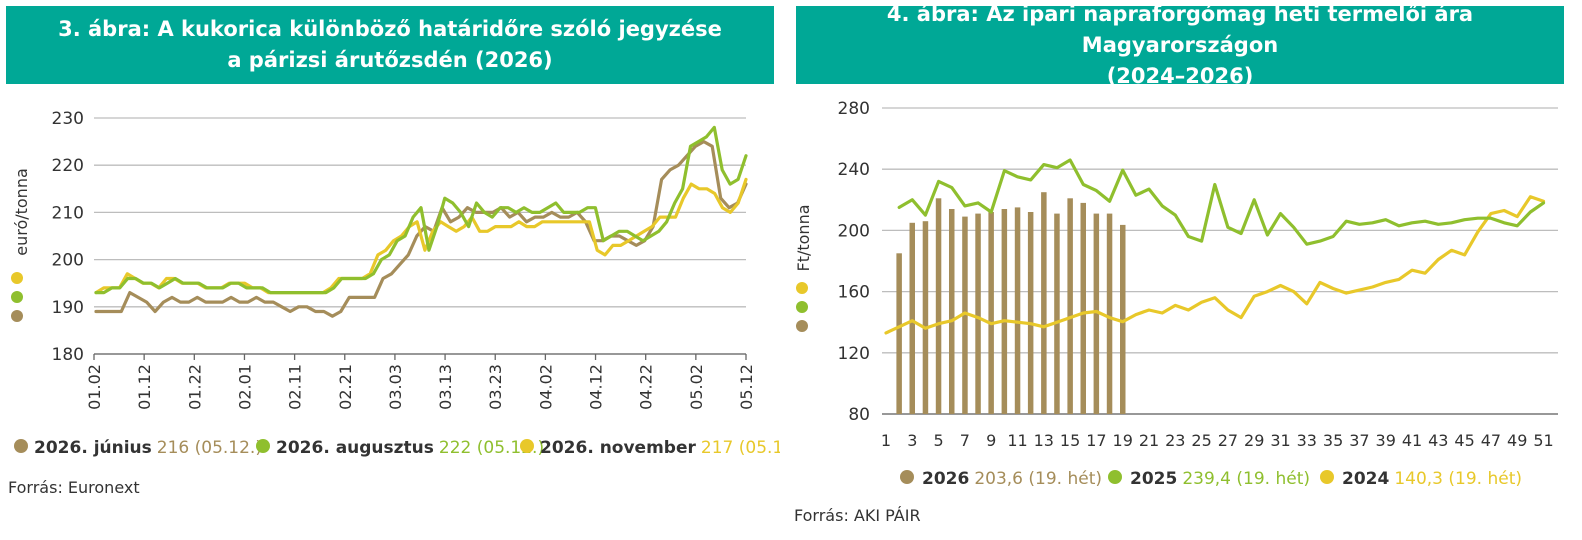  What do you see at coordinates (859, 415) in the screenshot?
I see `y-tick-label: 80` at bounding box center [859, 415].